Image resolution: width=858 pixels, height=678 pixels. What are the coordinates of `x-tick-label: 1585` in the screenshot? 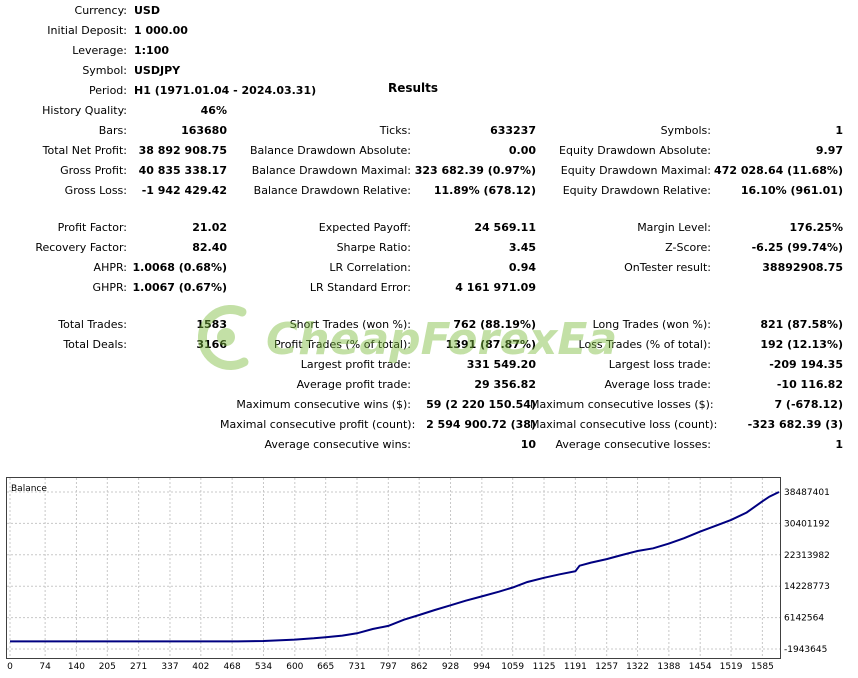 It's located at (762, 667).